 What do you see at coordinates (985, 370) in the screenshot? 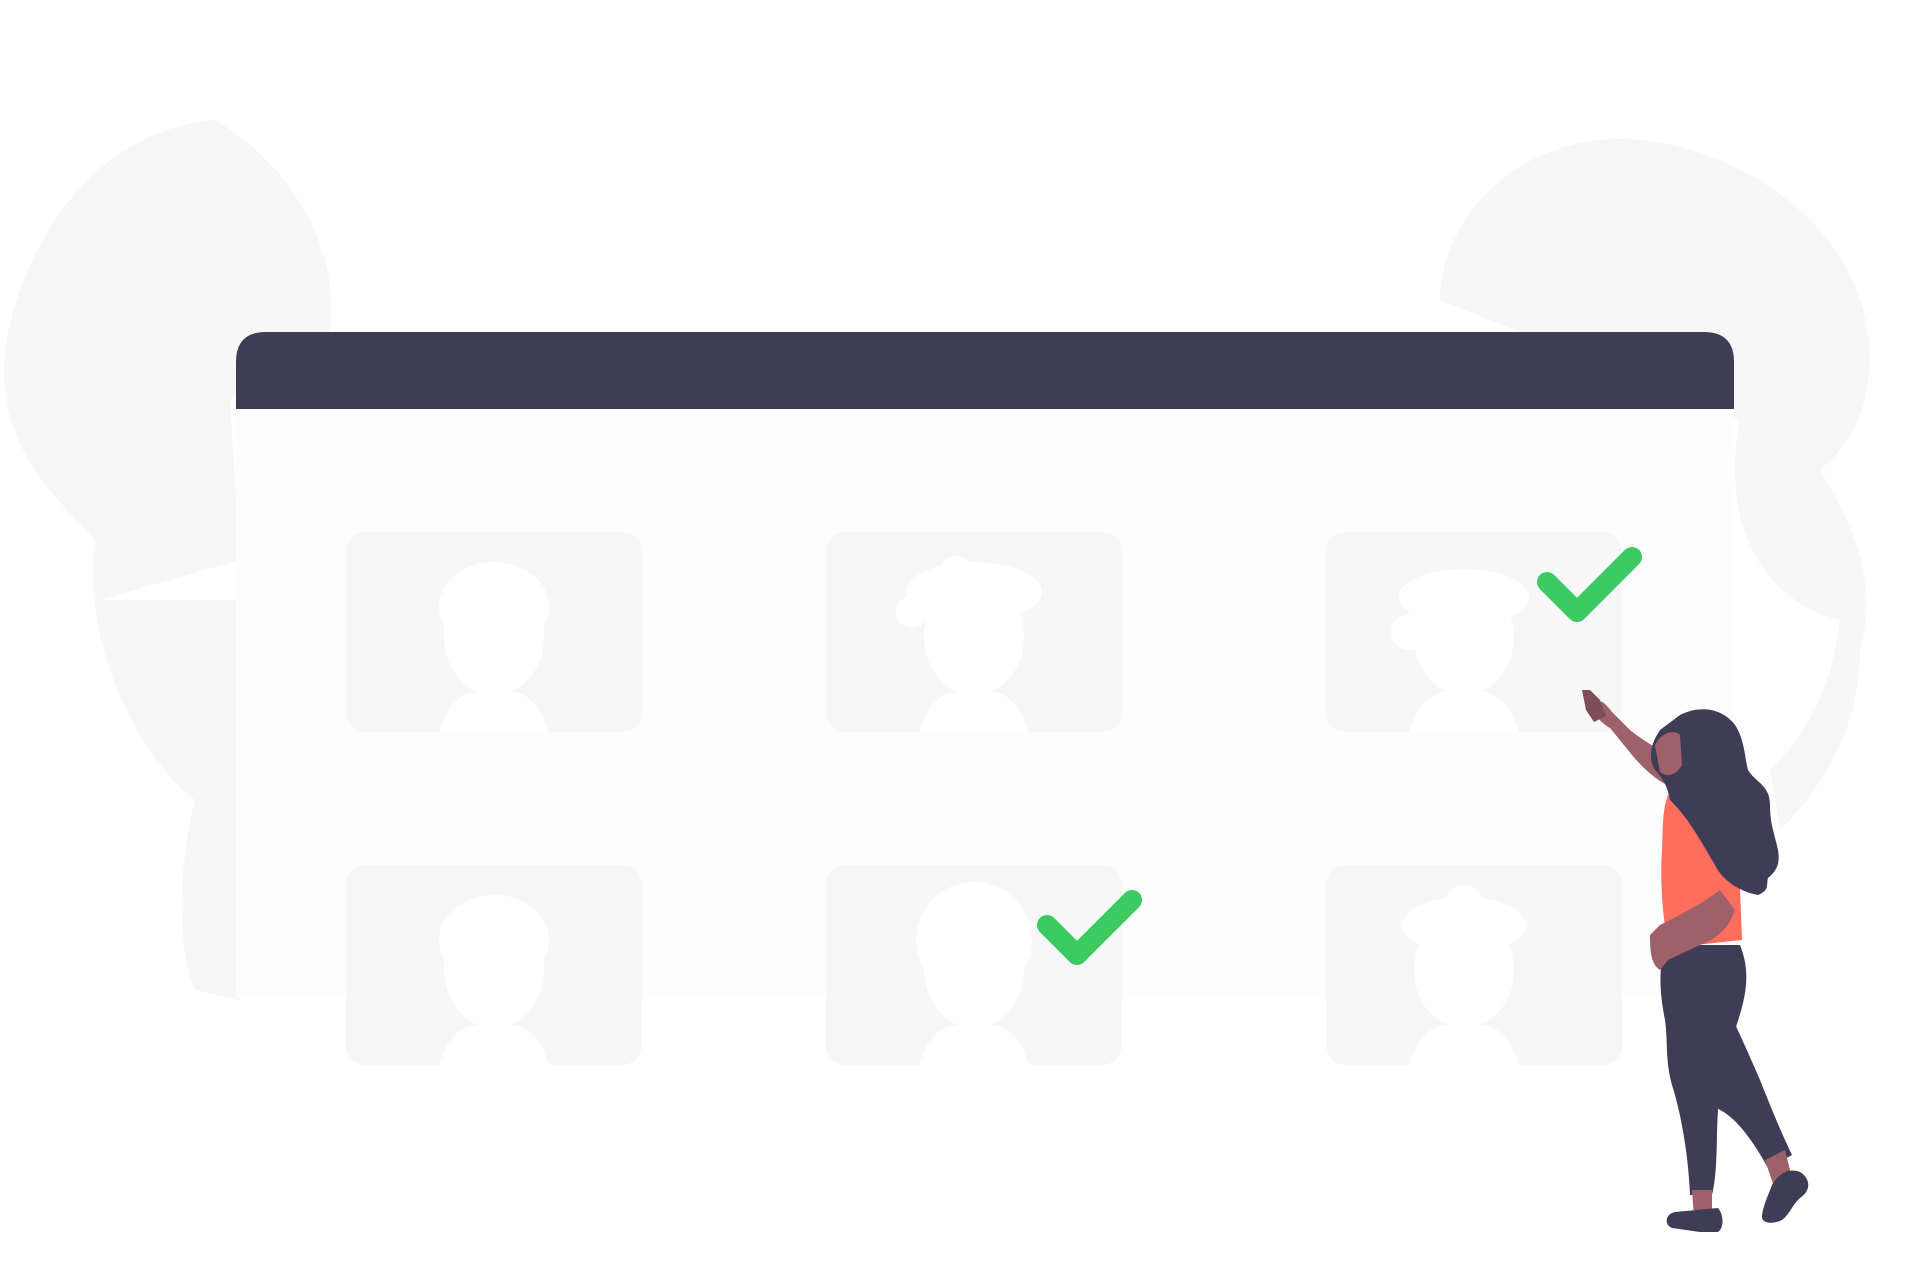
I see `window-titlebar` at bounding box center [985, 370].